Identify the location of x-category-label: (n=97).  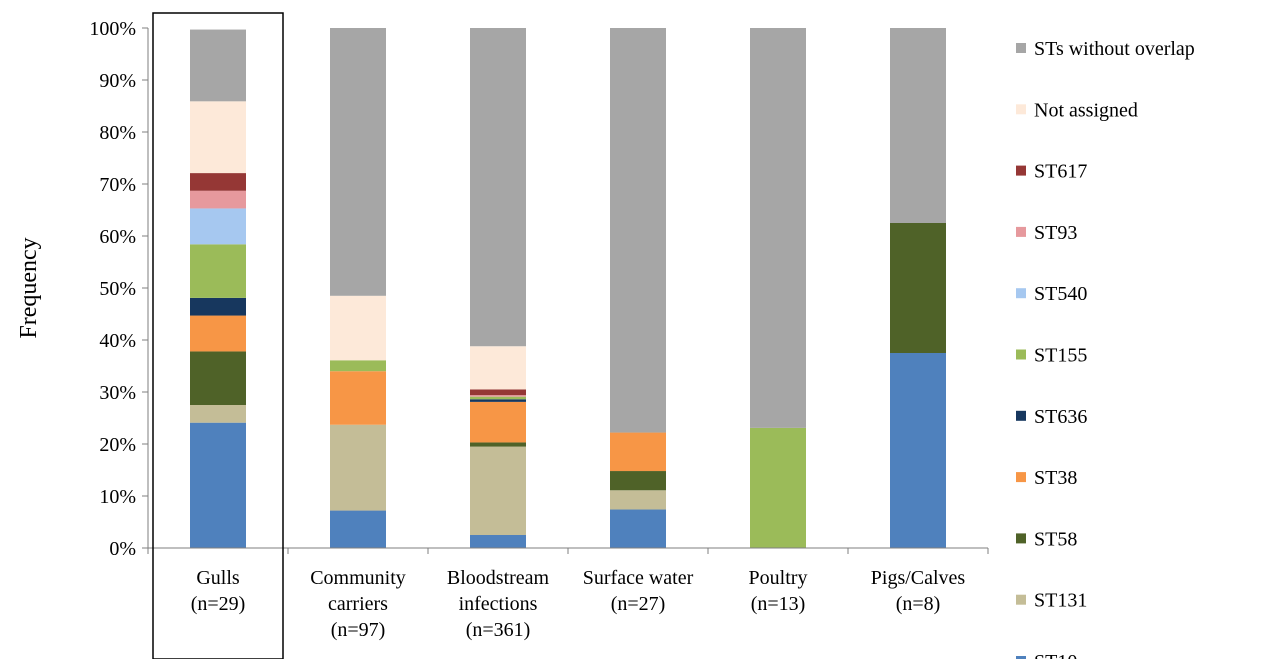
(358, 630).